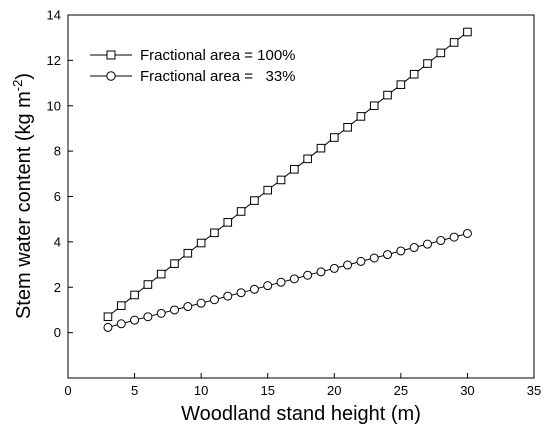 The width and height of the screenshot is (550, 442). What do you see at coordinates (267, 390) in the screenshot?
I see `x-tick-label: 15` at bounding box center [267, 390].